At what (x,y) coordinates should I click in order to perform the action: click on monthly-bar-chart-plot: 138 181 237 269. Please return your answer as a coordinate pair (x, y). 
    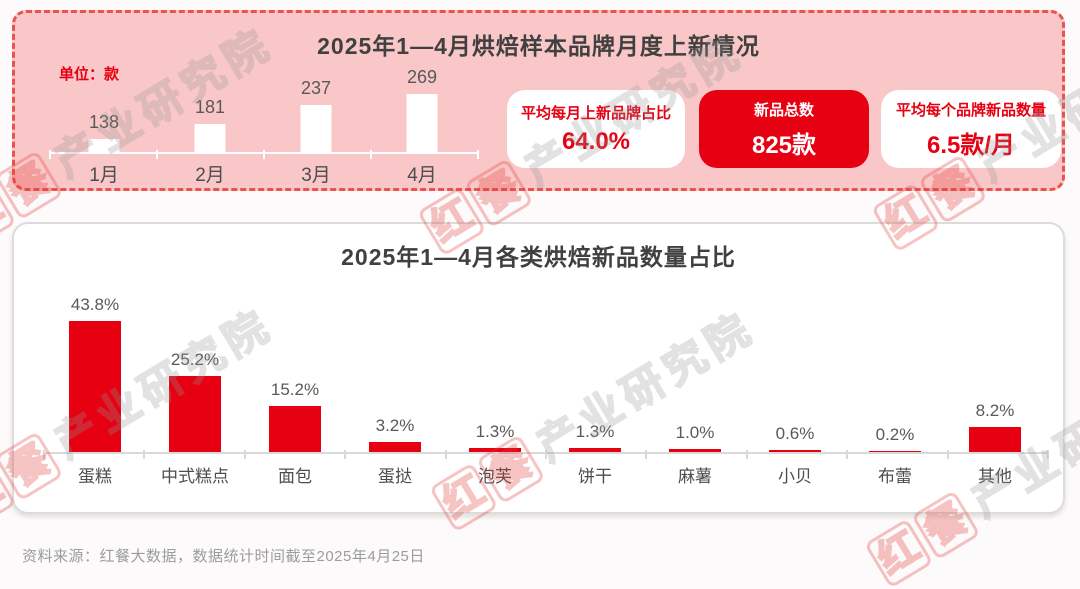
    Looking at the image, I should click on (263, 109).